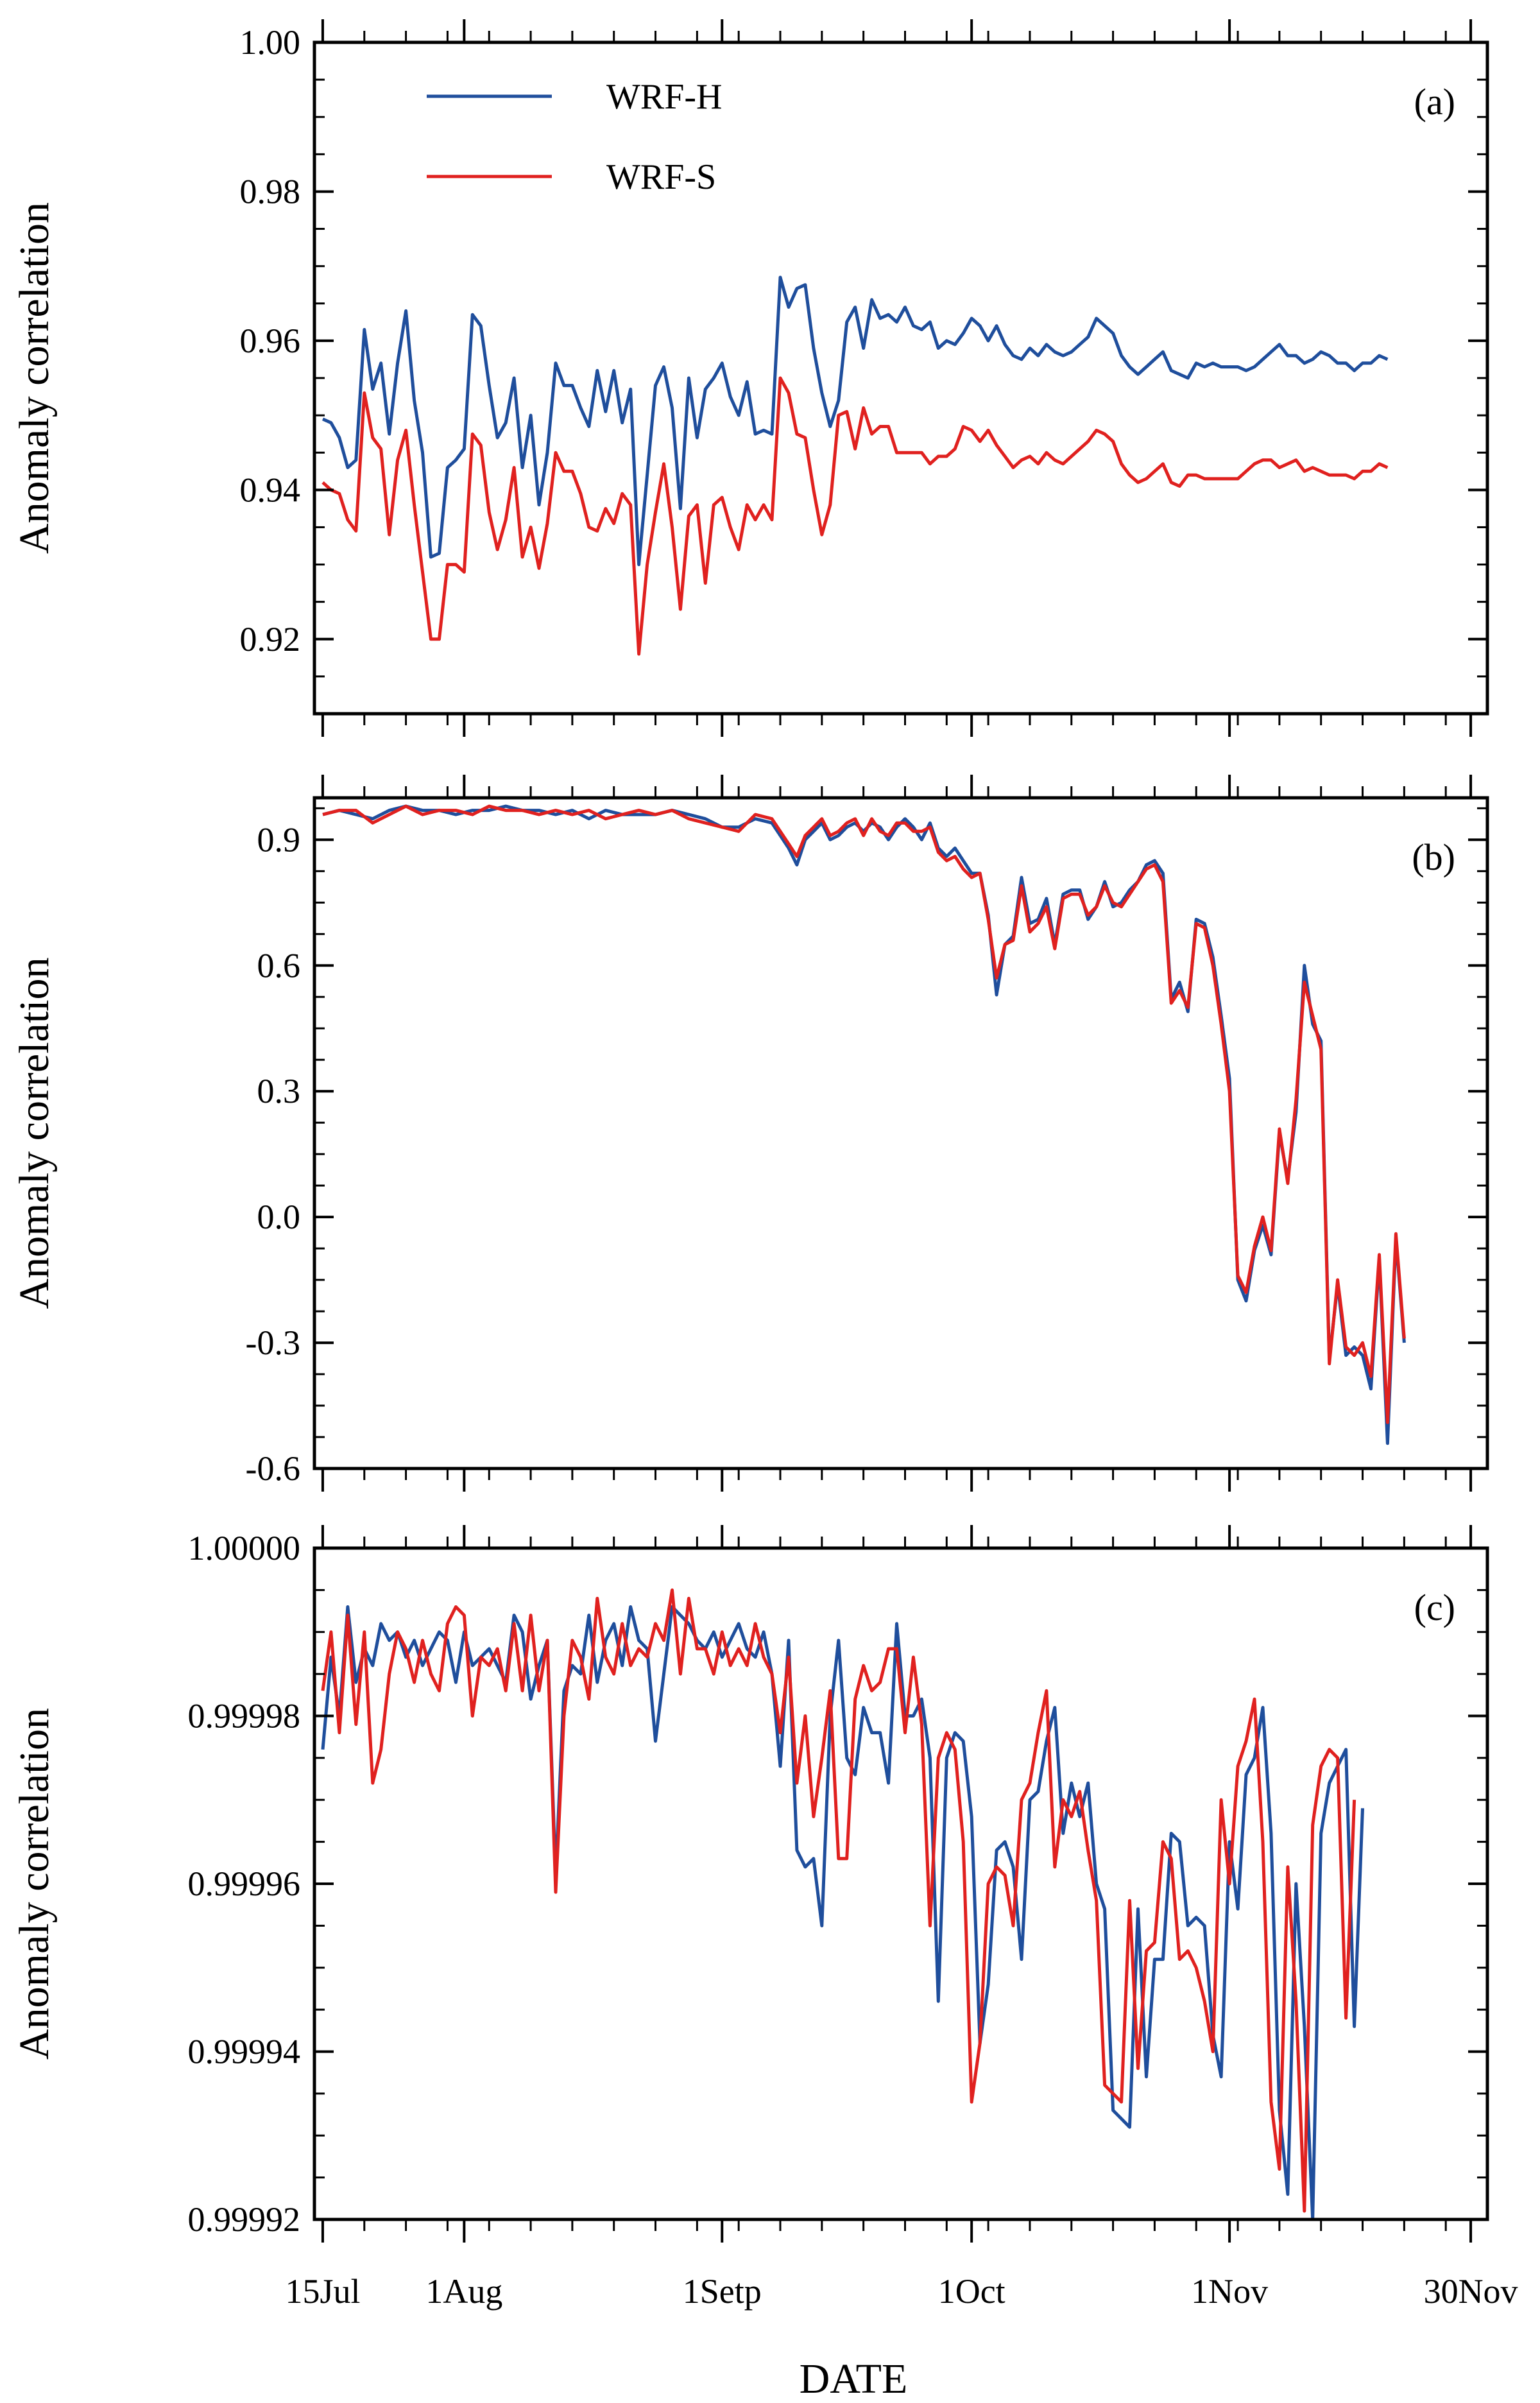  Describe the element at coordinates (245, 2219) in the screenshot. I see `panel-c-ytick-label: 0.99992` at that location.